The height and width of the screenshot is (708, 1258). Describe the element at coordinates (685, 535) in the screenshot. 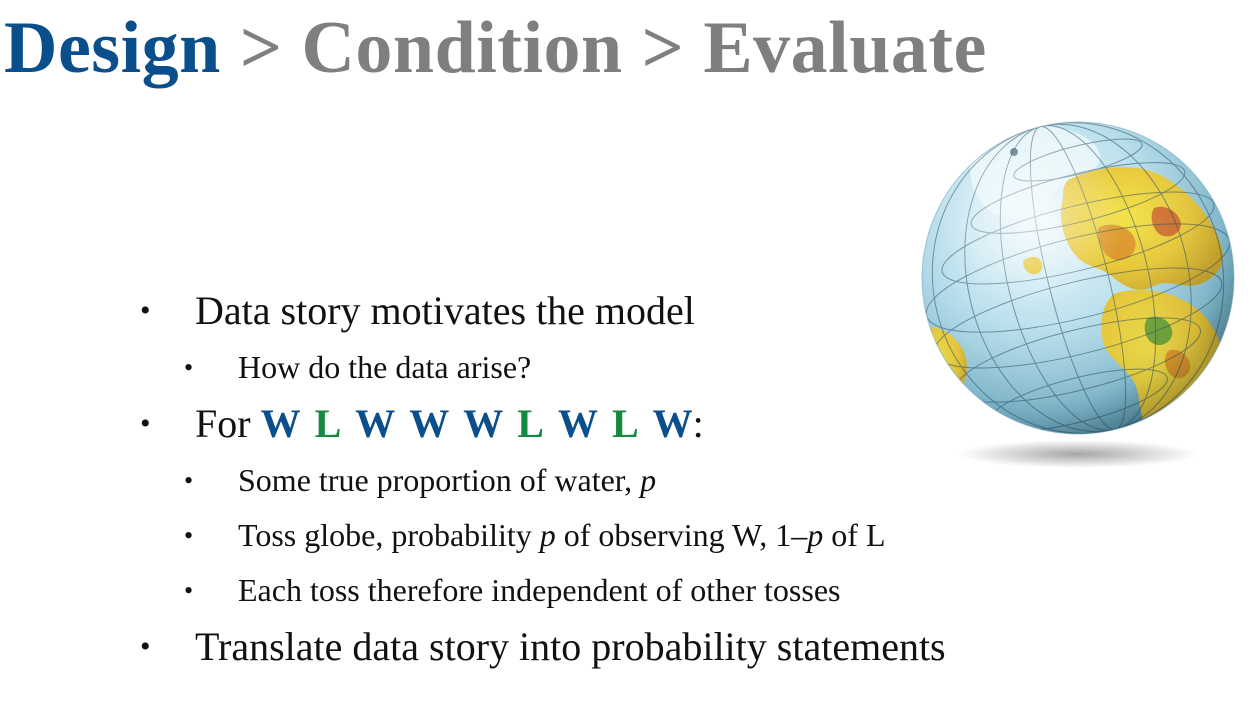

I see `bullet-text: of observing W, 1–` at that location.